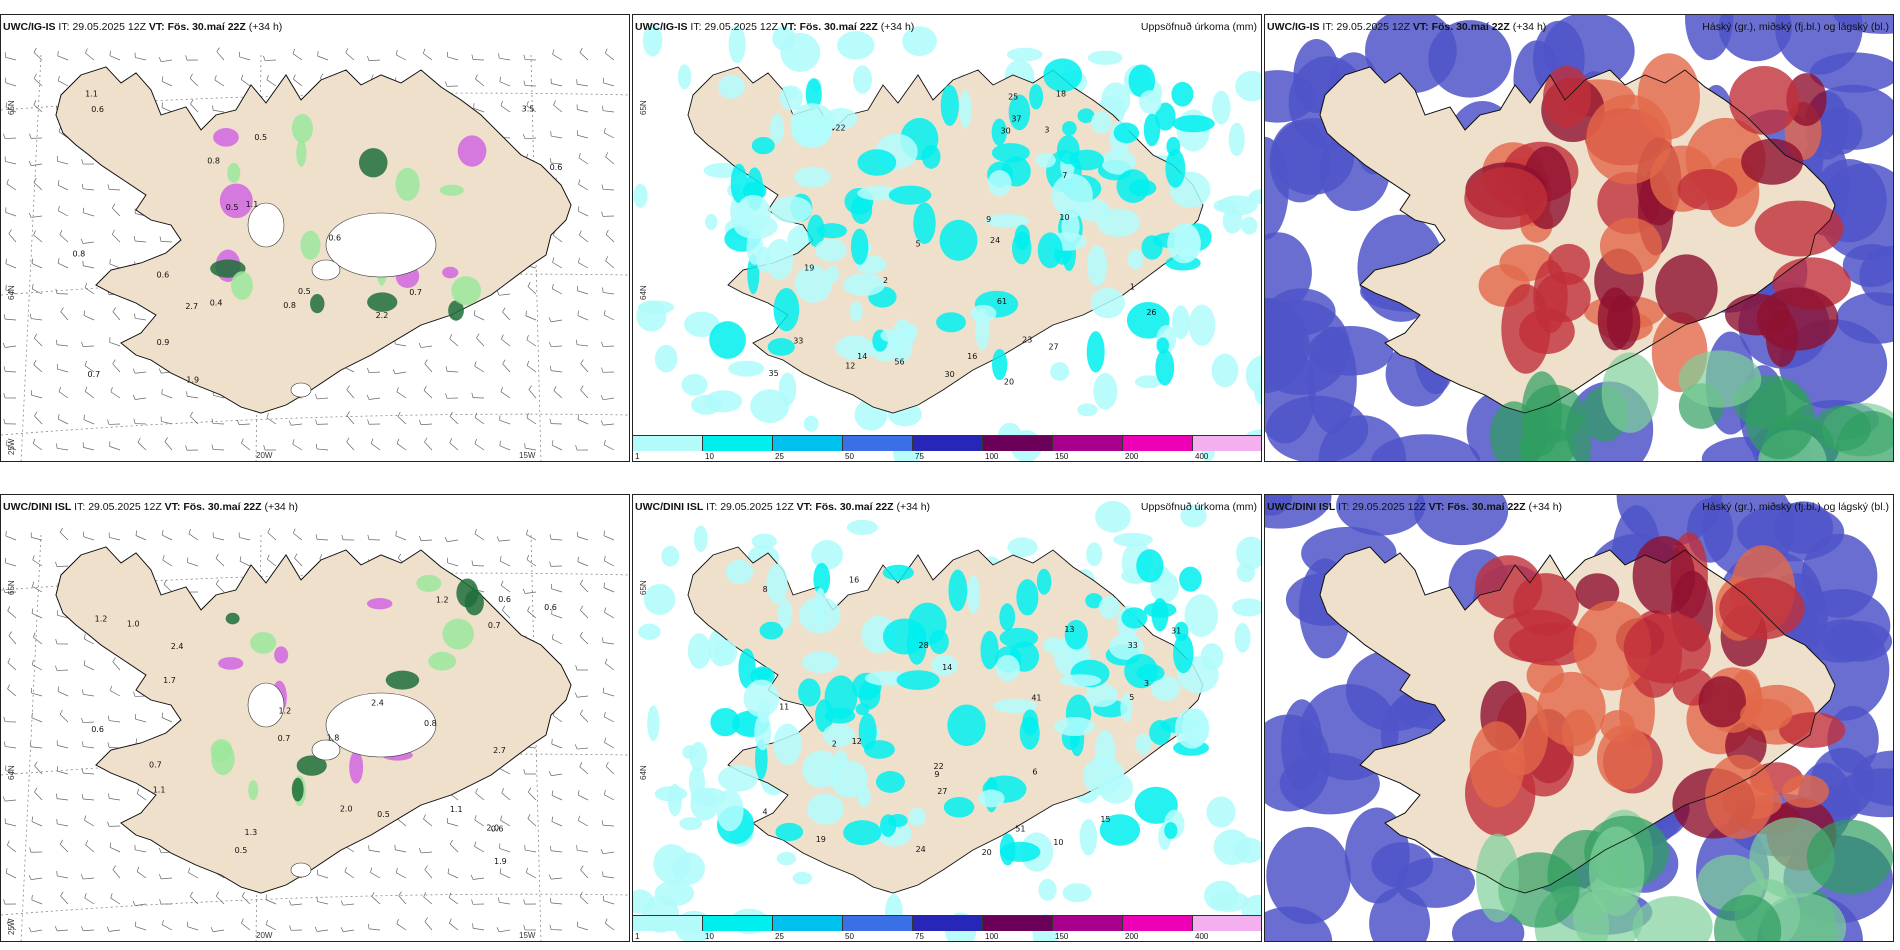 The width and height of the screenshot is (1900, 950). What do you see at coordinates (765, 811) in the screenshot?
I see `value-label: 4` at bounding box center [765, 811].